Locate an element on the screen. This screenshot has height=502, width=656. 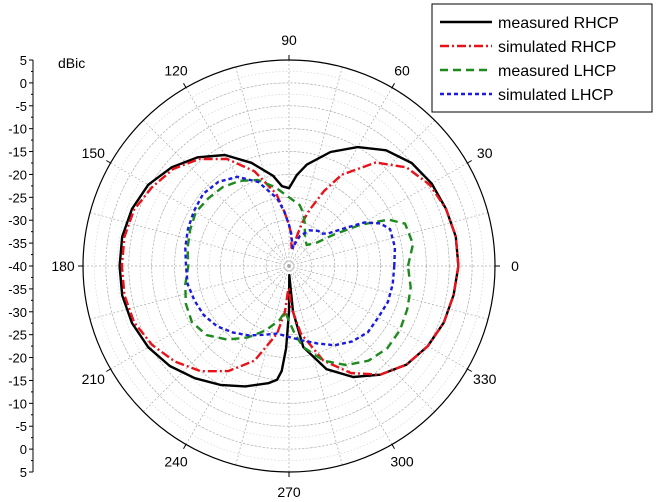
angle-label: 60 is located at coordinates (402, 70).